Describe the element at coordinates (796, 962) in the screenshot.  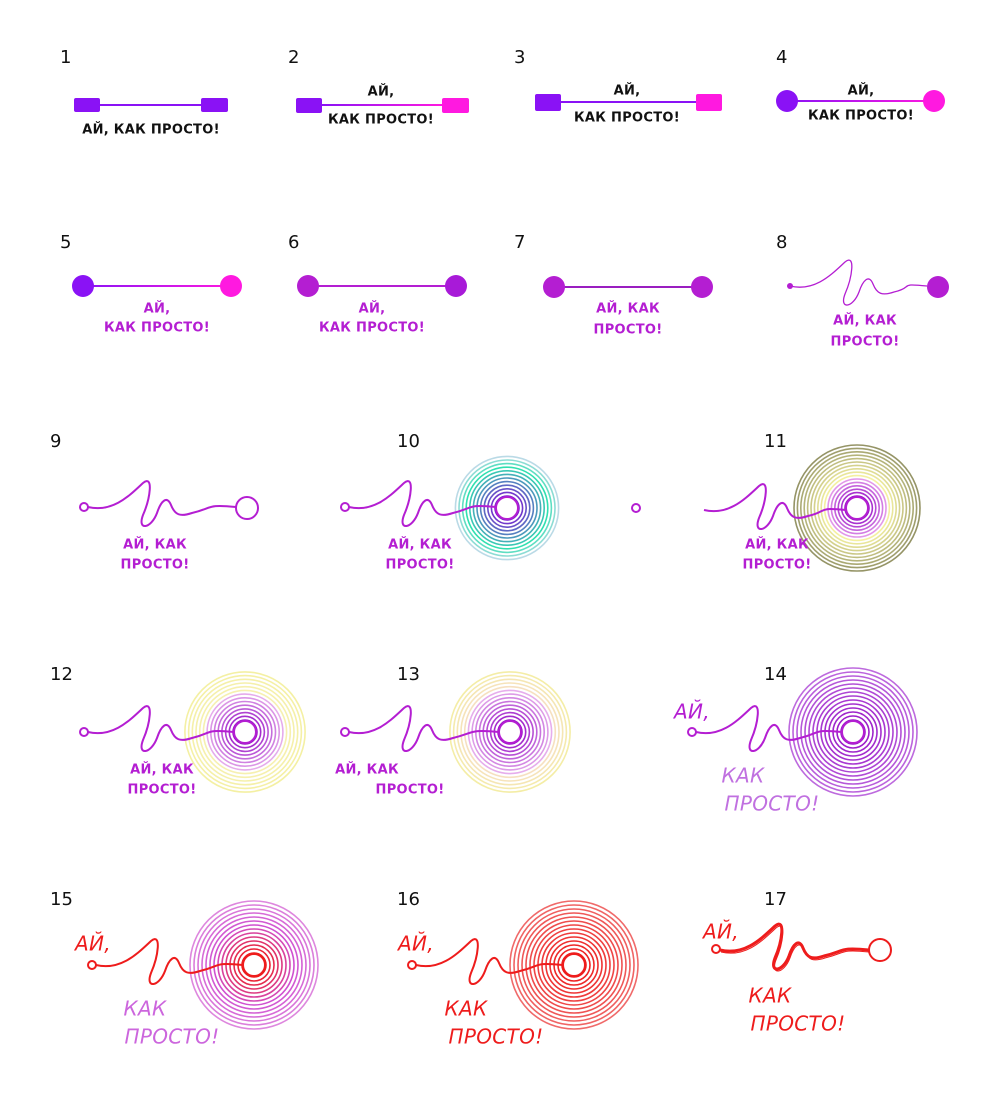
I see `logo-variant: 17 АЙ, КАК ПРОСТО!` at that location.